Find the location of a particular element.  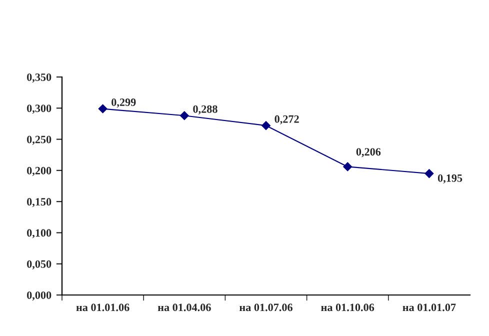

x-tick-label: на 01.07.06 is located at coordinates (265, 308).